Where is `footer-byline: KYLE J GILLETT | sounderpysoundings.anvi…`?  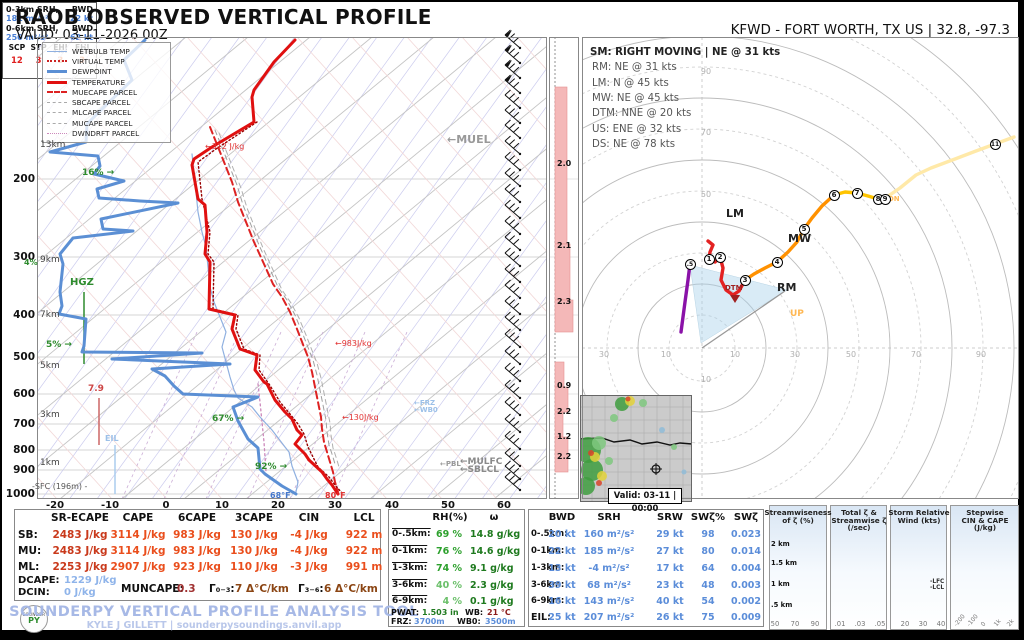
footer-byline: KYLE J GILLETT | sounderpysoundings.anvi… is located at coordinates (214, 625).